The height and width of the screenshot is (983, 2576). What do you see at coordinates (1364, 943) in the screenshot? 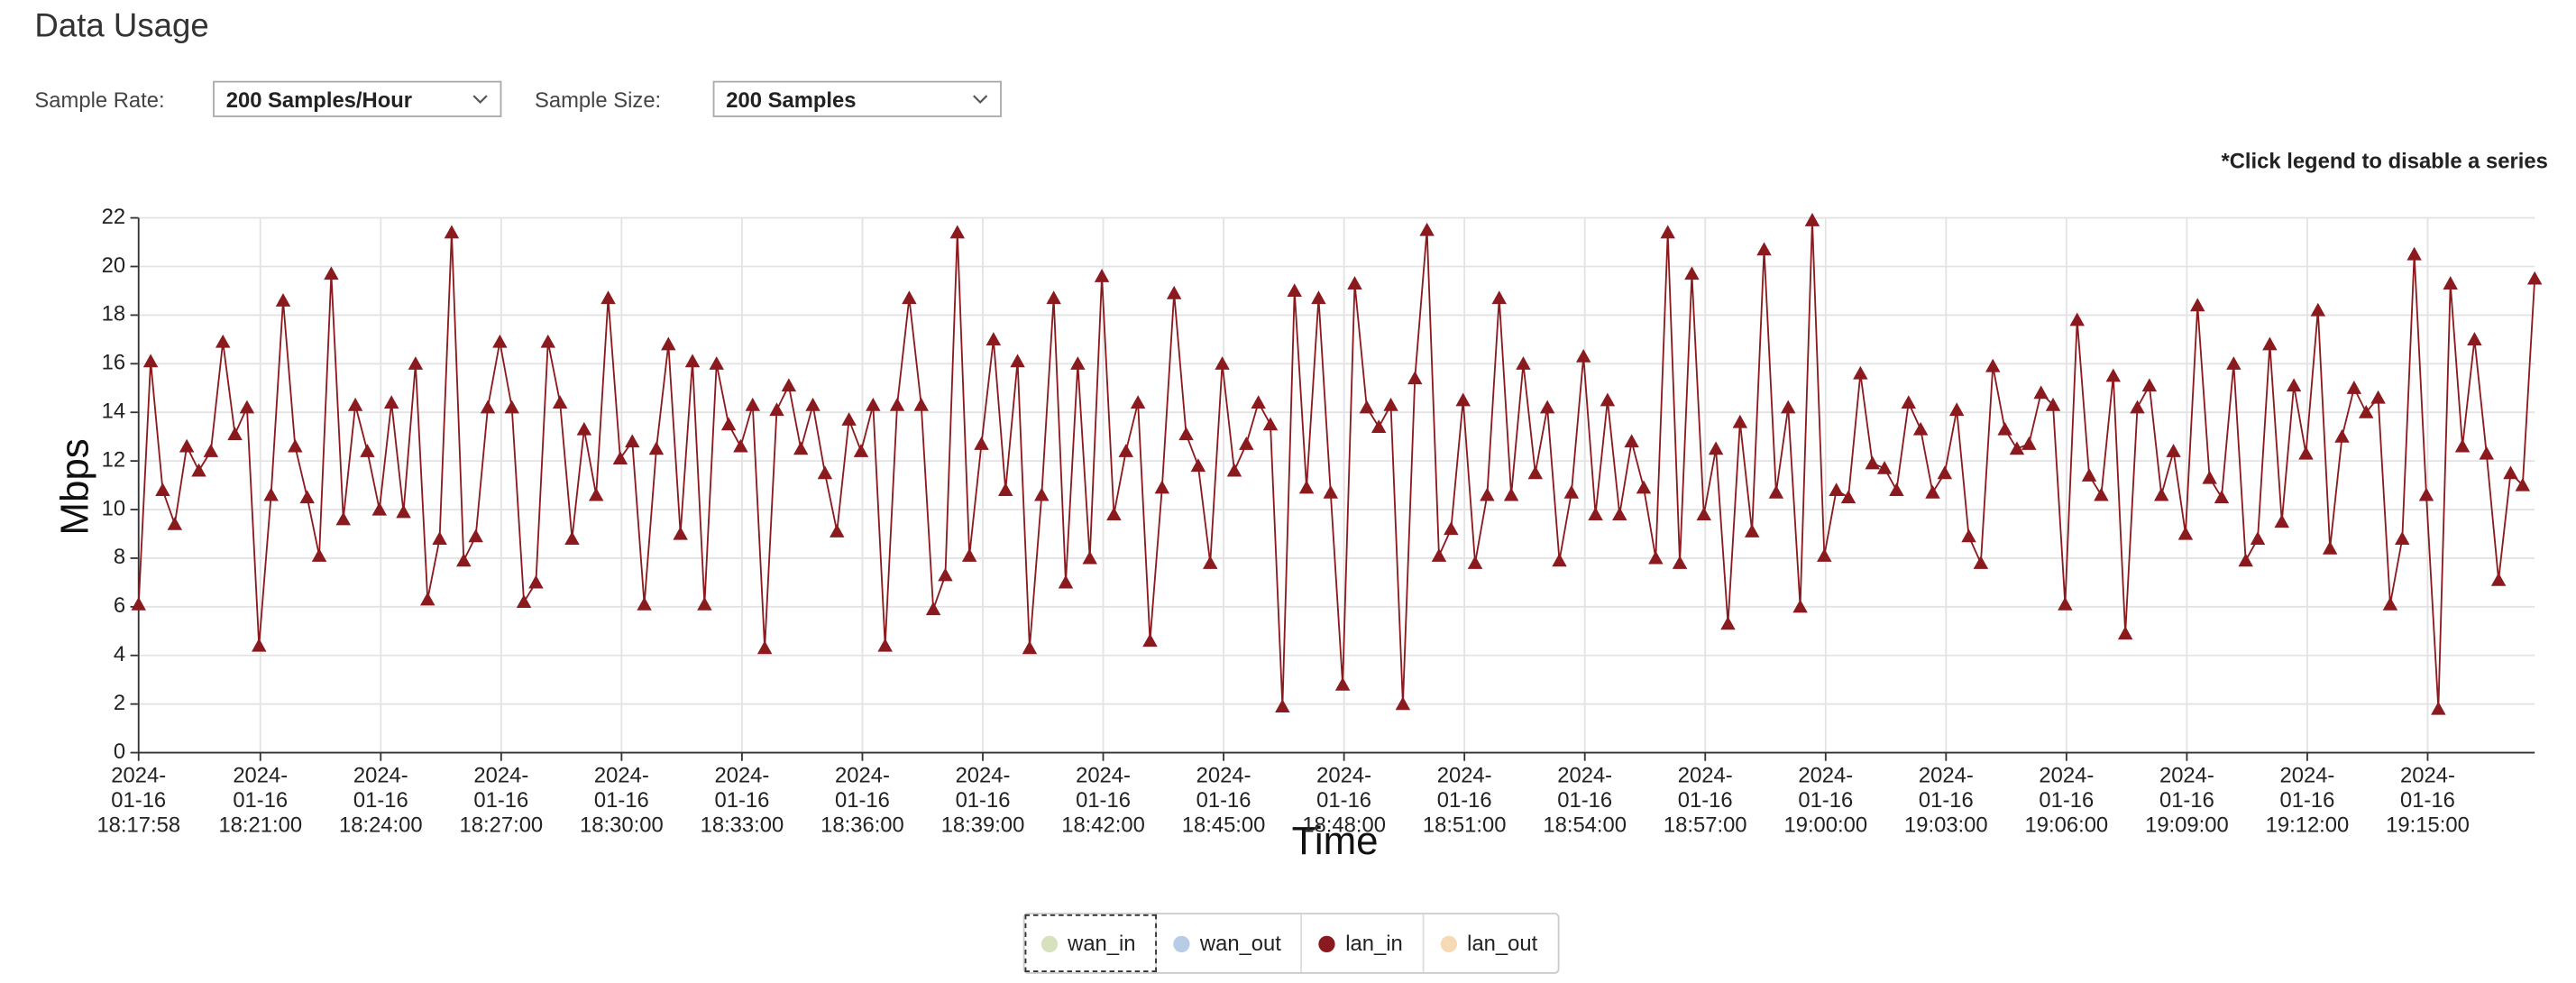
I see `legend-item: lan_in` at bounding box center [1364, 943].